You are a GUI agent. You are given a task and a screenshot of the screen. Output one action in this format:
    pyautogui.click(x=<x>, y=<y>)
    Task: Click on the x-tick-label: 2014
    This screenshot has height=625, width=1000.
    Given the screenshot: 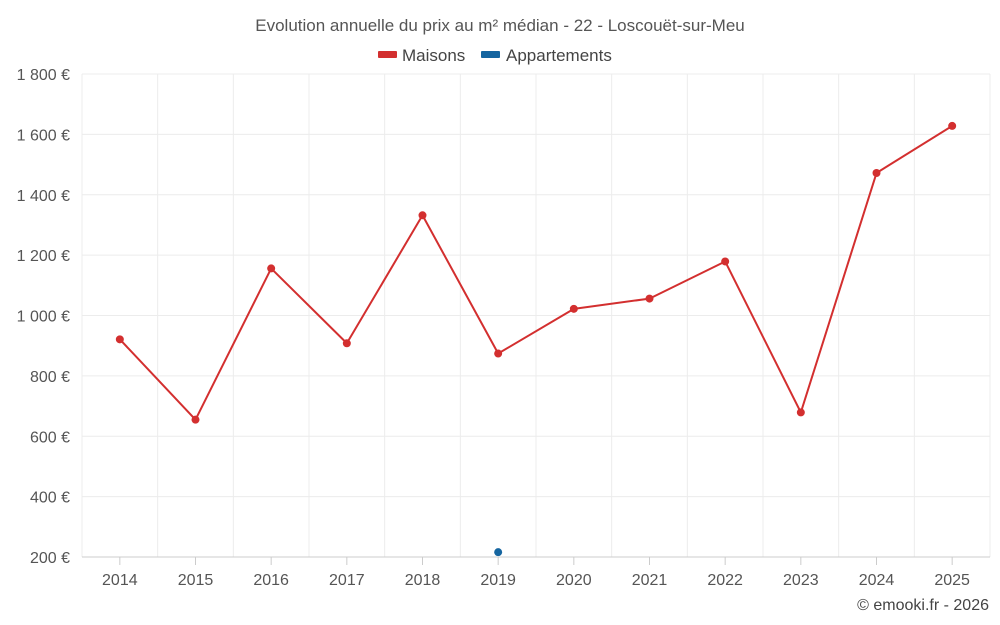 What is the action you would take?
    pyautogui.click(x=120, y=580)
    